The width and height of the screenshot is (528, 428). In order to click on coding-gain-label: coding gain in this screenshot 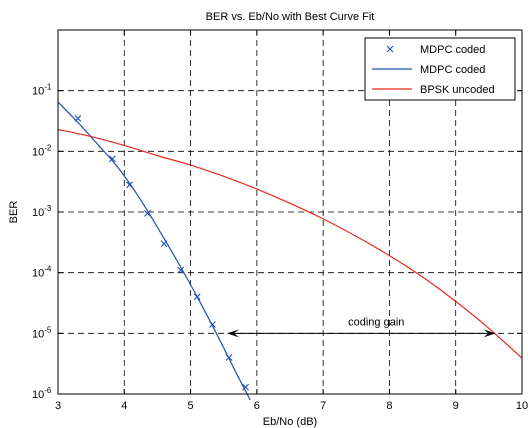, I will do `click(376, 322)`.